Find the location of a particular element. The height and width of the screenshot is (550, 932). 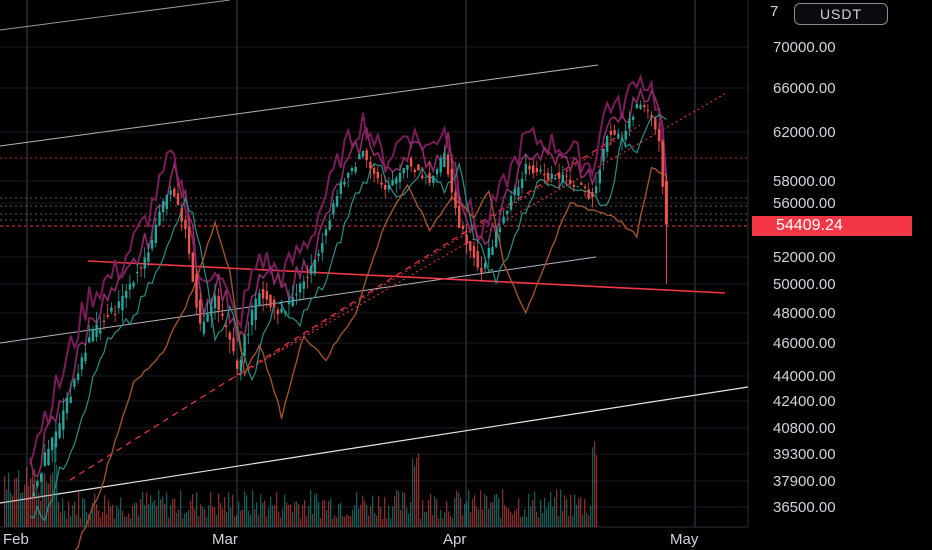

price-tick-label: 50000.00 is located at coordinates (804, 284).